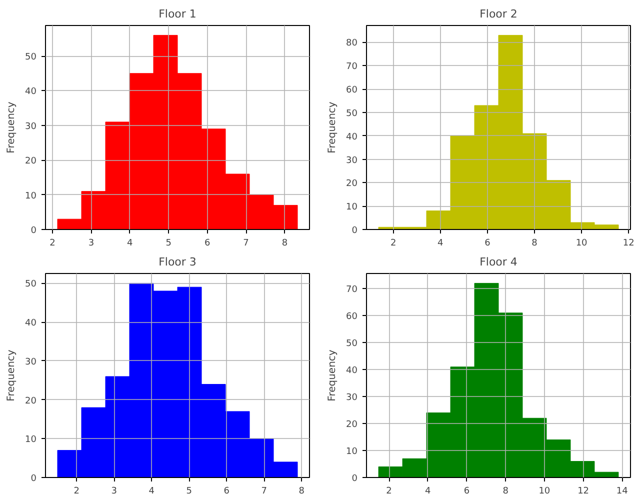 This screenshot has width=642, height=496. What do you see at coordinates (622, 491) in the screenshot?
I see `x-tick-label: 14` at bounding box center [622, 491].